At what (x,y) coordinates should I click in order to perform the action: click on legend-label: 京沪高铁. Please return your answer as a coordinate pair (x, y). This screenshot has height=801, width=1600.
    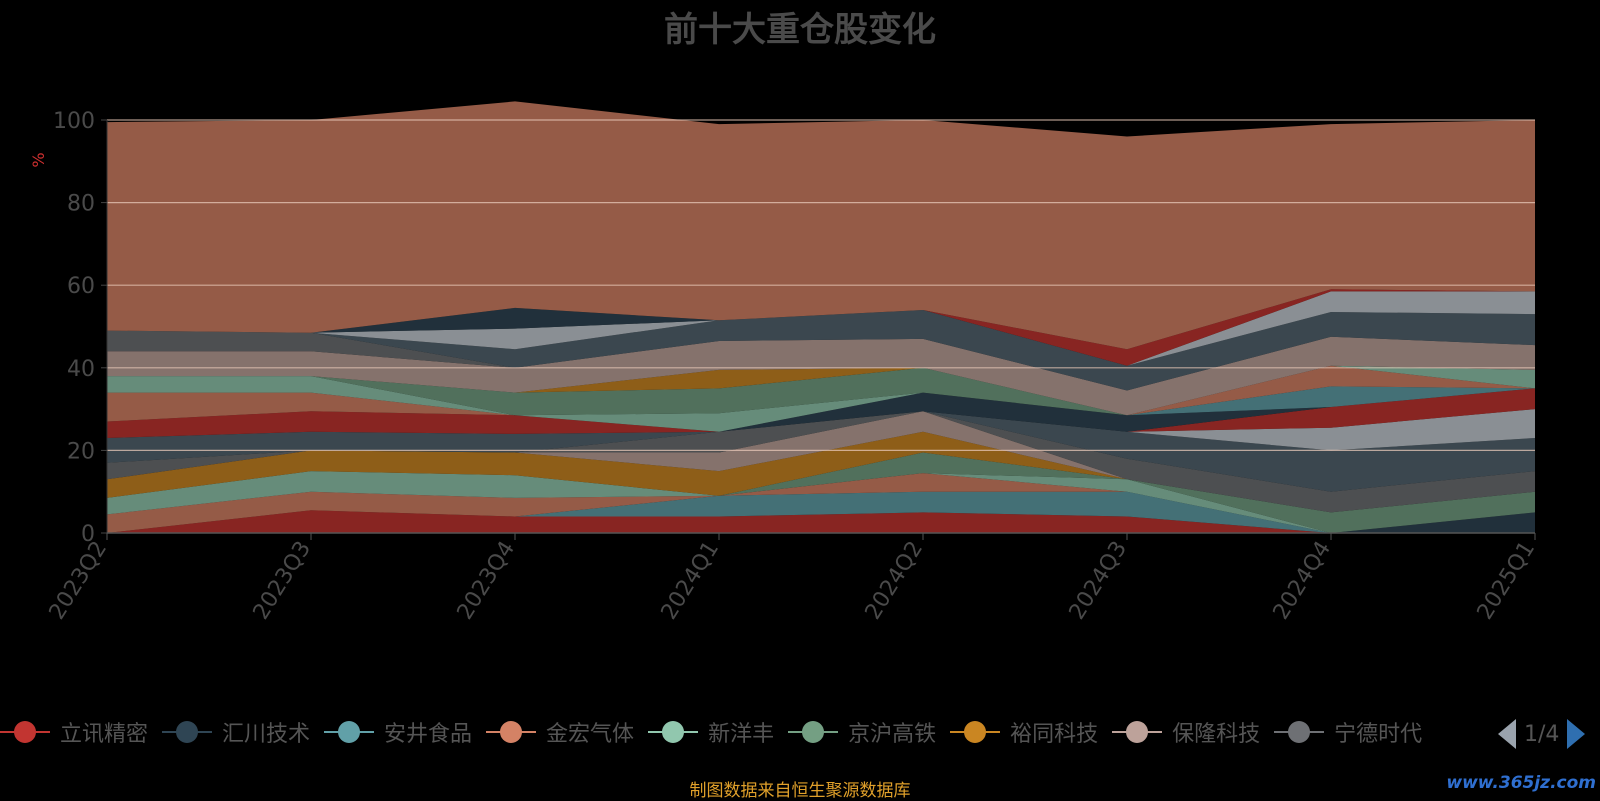
    Looking at the image, I should click on (892, 734).